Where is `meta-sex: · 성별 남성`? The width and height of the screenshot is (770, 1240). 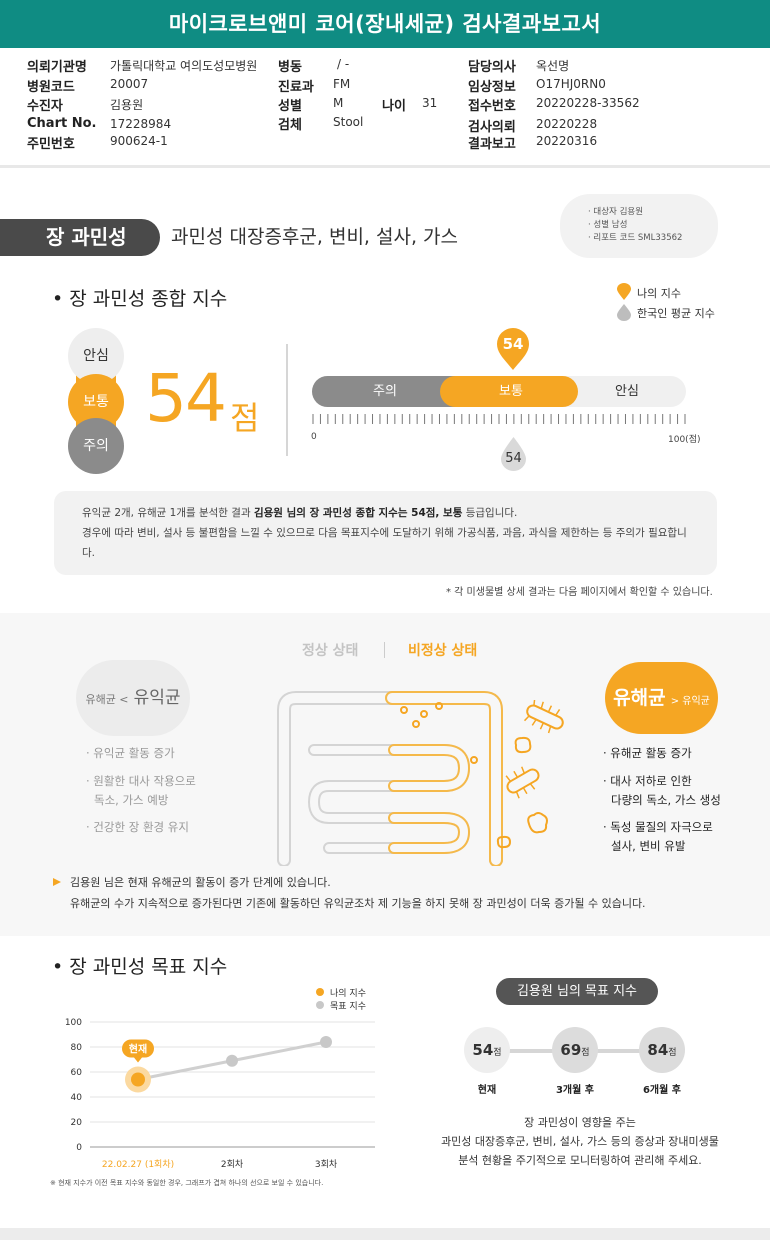
meta-sex: · 성별 남성 is located at coordinates (608, 225).